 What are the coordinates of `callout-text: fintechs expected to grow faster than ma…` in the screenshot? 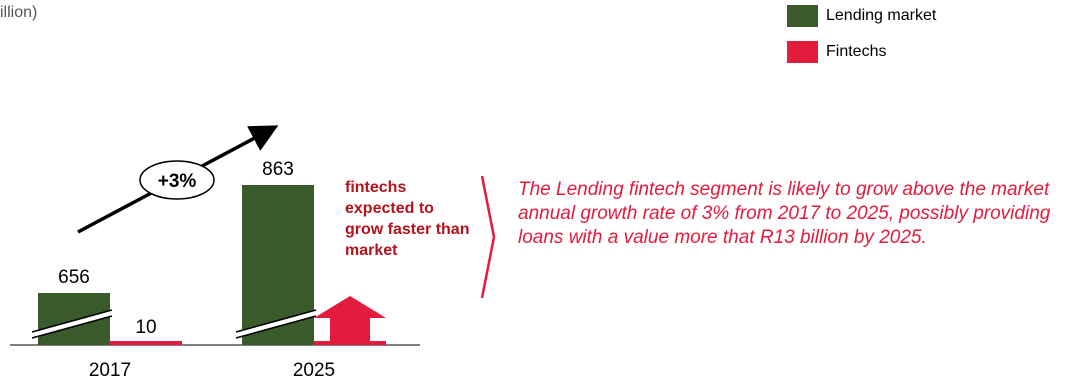 It's located at (407, 219).